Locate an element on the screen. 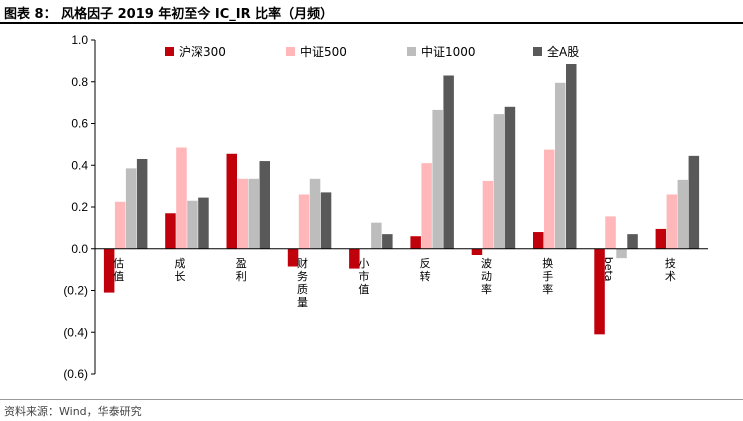 Image resolution: width=743 pixels, height=421 pixels. category-label: 反转 is located at coordinates (425, 270).